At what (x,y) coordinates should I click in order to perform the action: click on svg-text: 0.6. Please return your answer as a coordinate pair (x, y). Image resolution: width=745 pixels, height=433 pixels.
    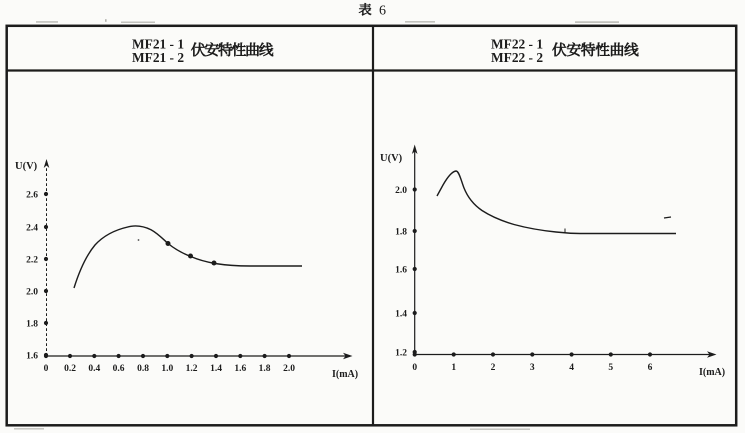
    Looking at the image, I should click on (119, 369).